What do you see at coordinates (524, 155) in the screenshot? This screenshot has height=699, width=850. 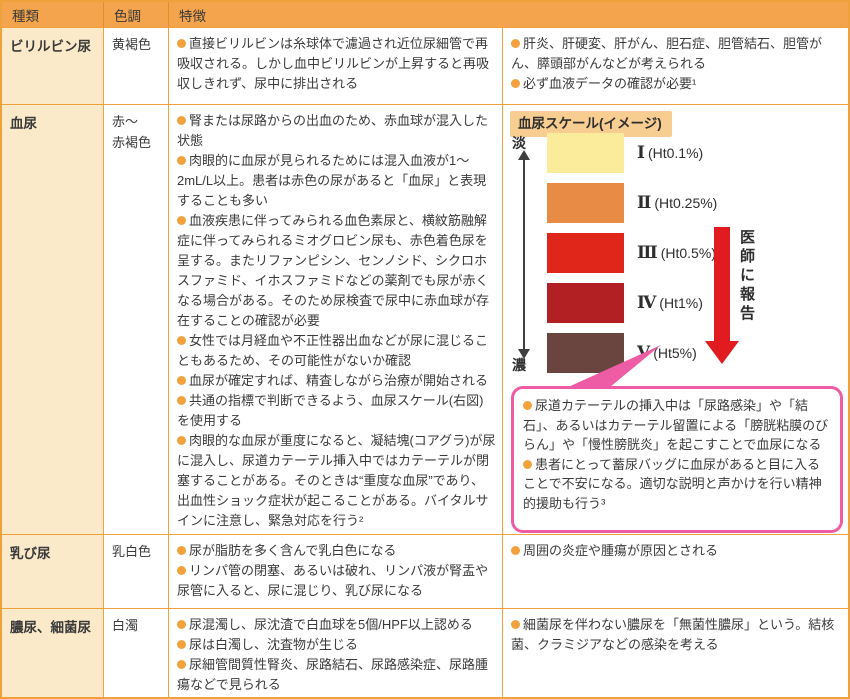 I see `arrow-up-icon` at bounding box center [524, 155].